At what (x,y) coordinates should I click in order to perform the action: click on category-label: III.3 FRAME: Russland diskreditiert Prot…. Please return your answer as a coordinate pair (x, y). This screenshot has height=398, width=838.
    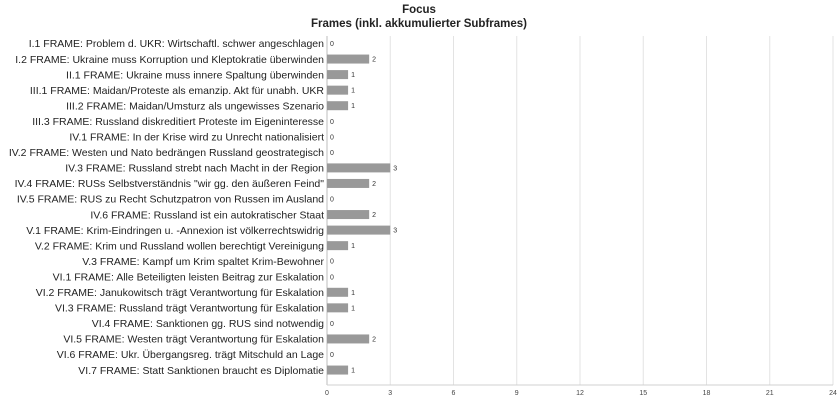
    Looking at the image, I should click on (178, 122).